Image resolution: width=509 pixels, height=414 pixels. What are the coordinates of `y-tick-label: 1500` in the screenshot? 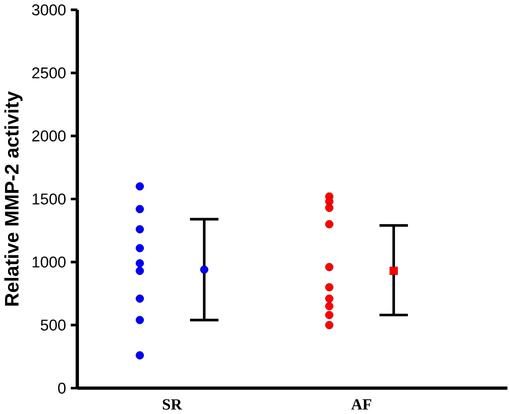 It's located at (49, 198).